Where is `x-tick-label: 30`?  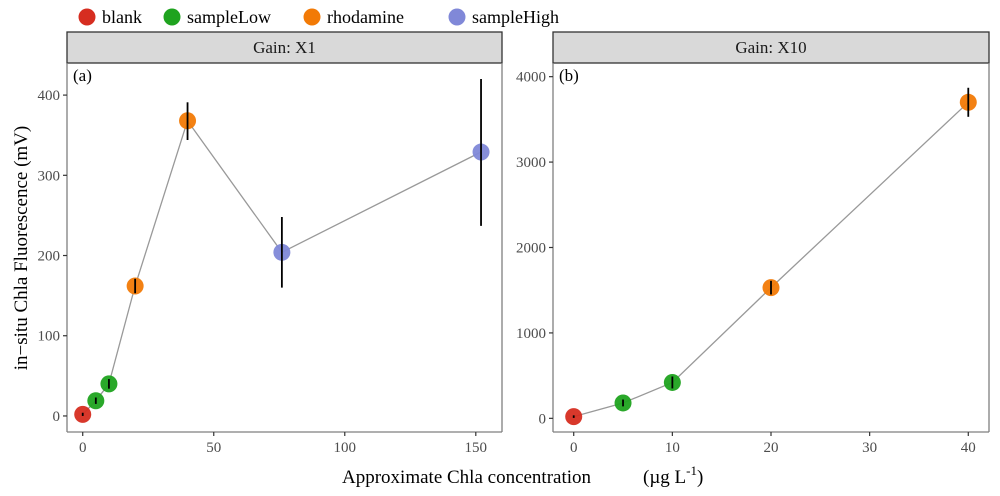
x-tick-label: 30 is located at coordinates (869, 448).